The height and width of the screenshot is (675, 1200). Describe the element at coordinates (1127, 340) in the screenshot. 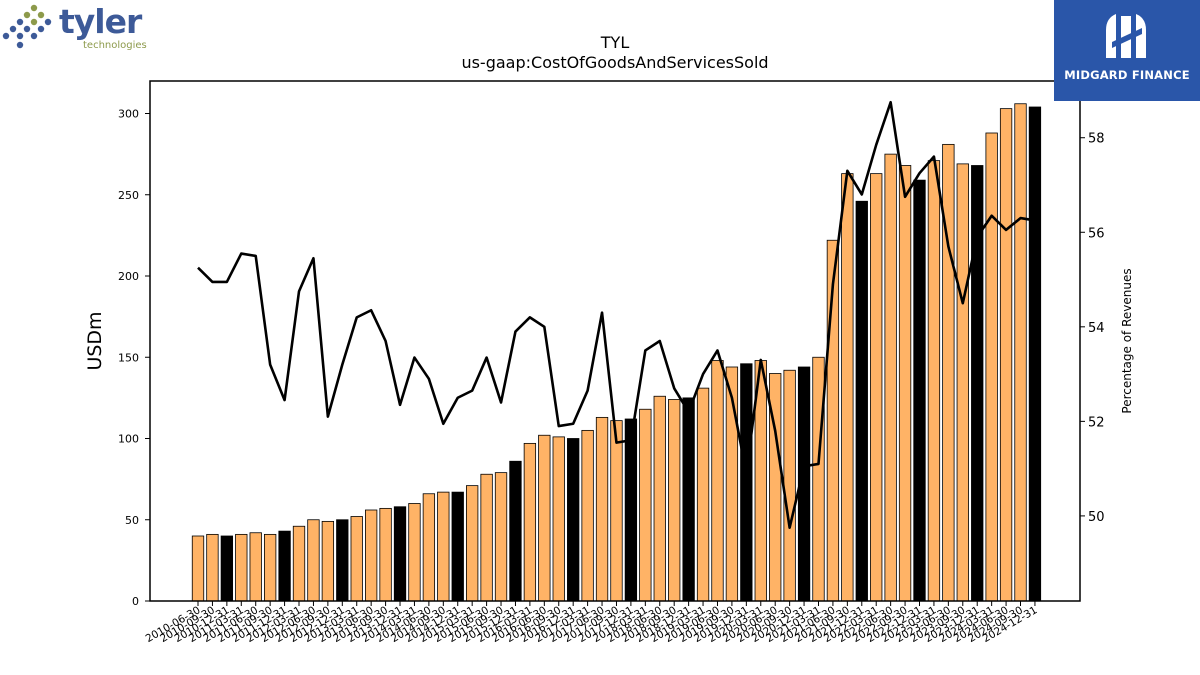

I see `y2-axis-label: Percentage of Revenues` at that location.